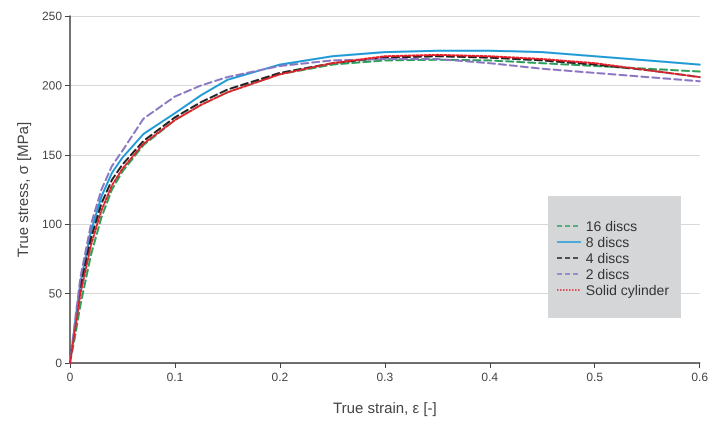 This screenshot has width=719, height=438. What do you see at coordinates (385, 408) in the screenshot?
I see `x-axis-title: True strain, ε [-]` at bounding box center [385, 408].